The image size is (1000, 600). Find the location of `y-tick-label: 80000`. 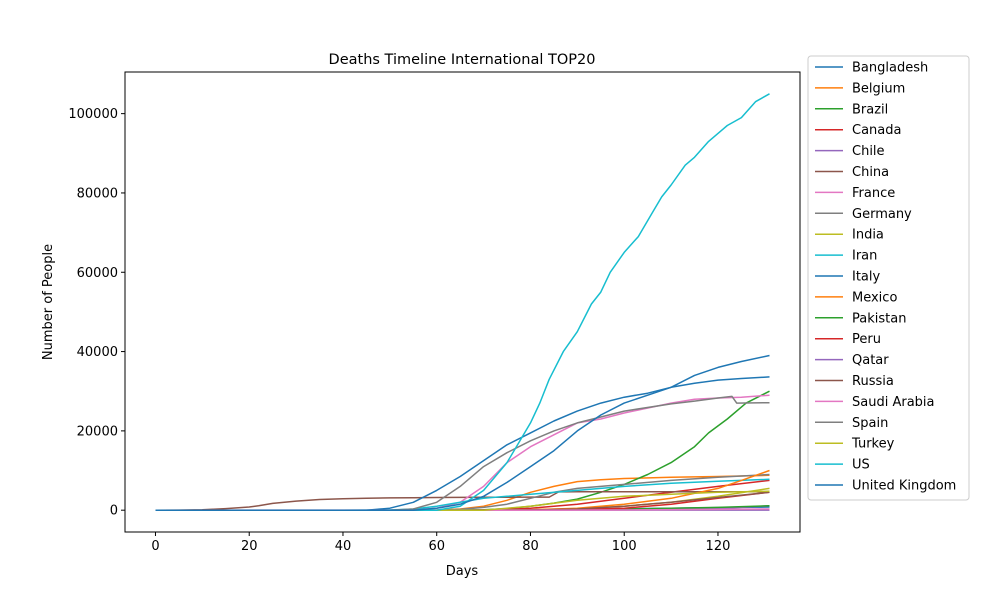

y-tick-label: 80000 is located at coordinates (97, 193).